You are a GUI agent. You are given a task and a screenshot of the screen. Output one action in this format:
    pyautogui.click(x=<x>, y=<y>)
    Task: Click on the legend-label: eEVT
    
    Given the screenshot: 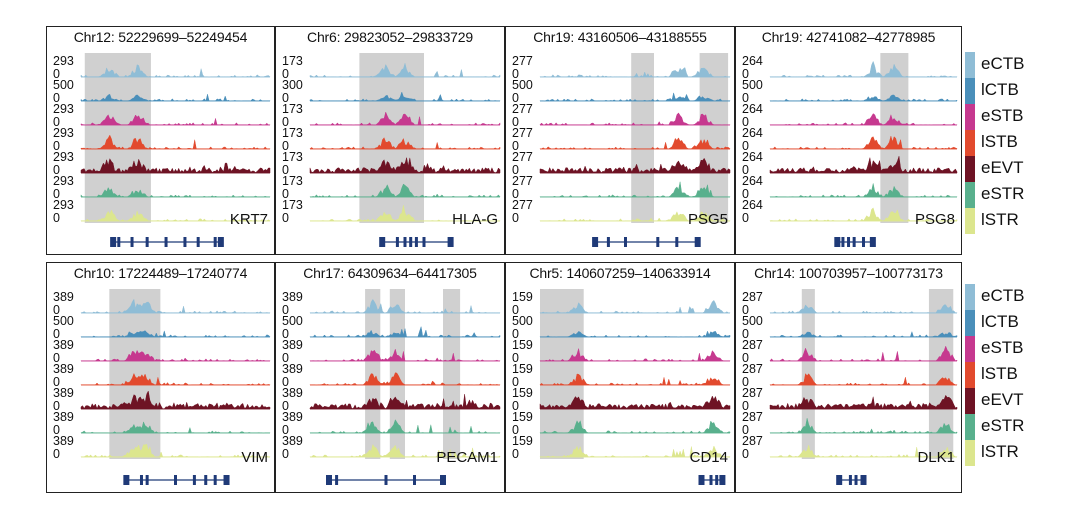 What is the action you would take?
    pyautogui.click(x=1002, y=399)
    